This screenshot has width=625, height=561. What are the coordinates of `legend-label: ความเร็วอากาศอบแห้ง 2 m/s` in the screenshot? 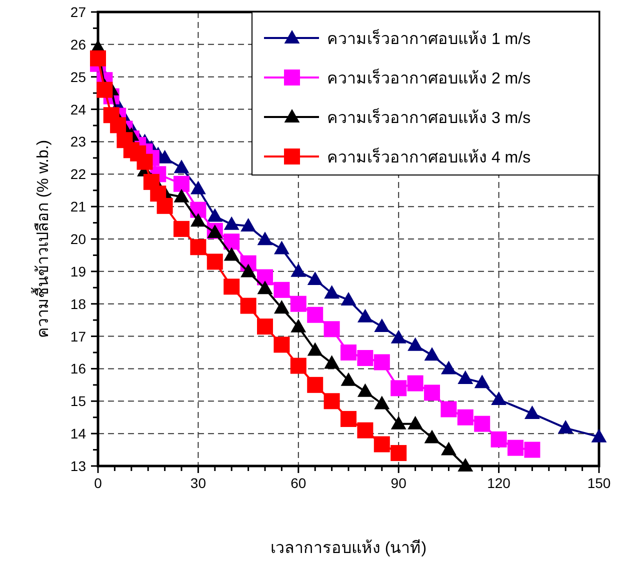 It's located at (429, 78).